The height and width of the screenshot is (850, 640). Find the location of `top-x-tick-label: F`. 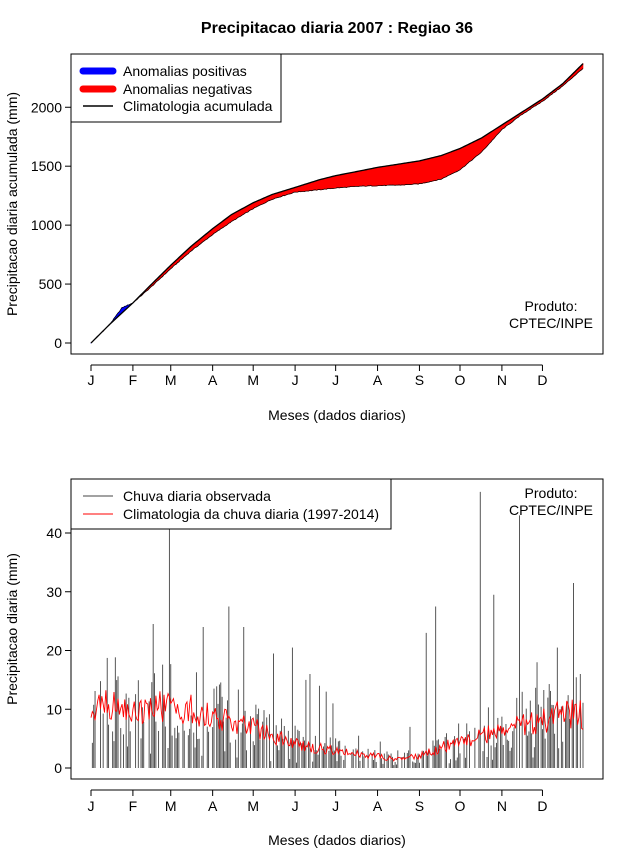

top-x-tick-label: F is located at coordinates (133, 380).